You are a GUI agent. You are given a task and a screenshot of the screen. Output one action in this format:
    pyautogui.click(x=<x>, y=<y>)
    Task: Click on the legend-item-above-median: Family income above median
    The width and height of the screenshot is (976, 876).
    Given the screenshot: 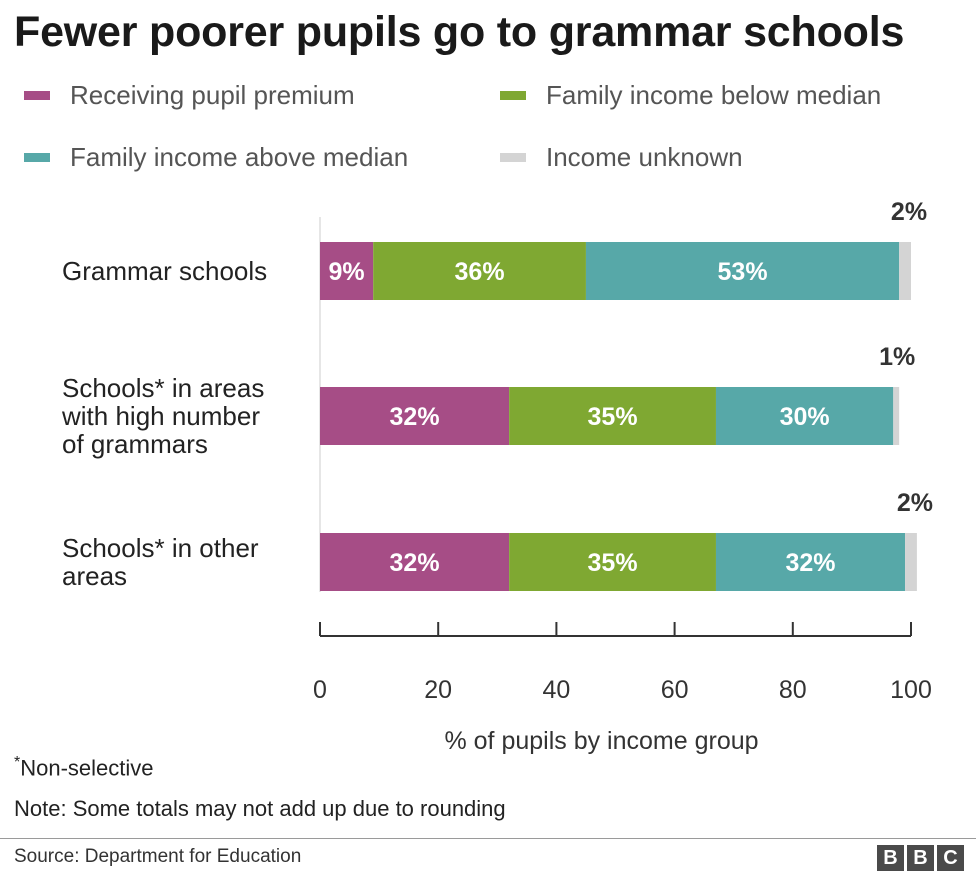 What is the action you would take?
    pyautogui.click(x=216, y=157)
    